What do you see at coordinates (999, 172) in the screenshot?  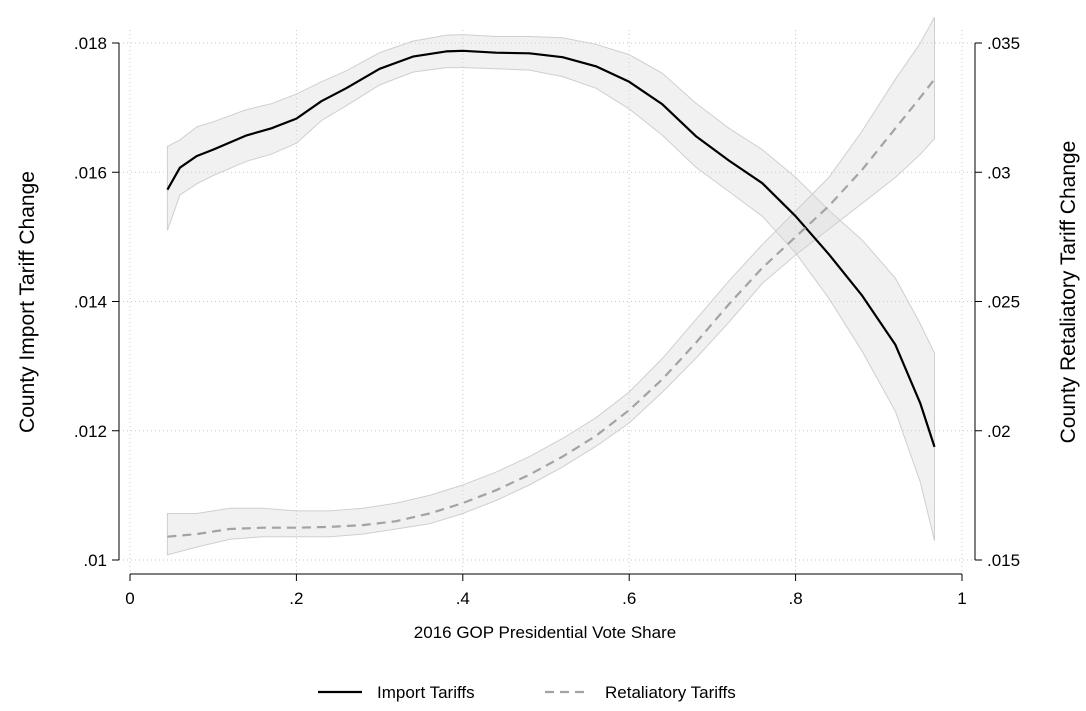 I see `y-right-tick-label-3: .03` at bounding box center [999, 172].